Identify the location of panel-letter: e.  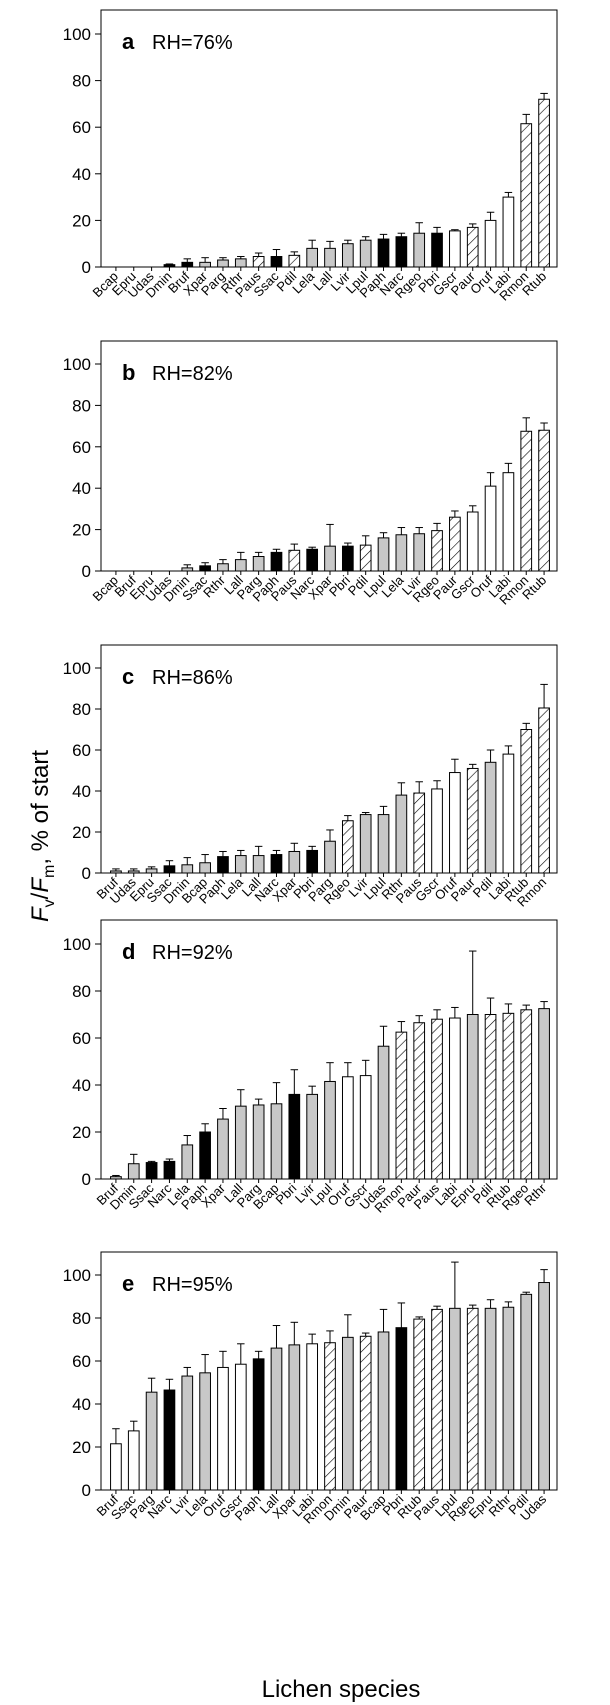
(128, 1283).